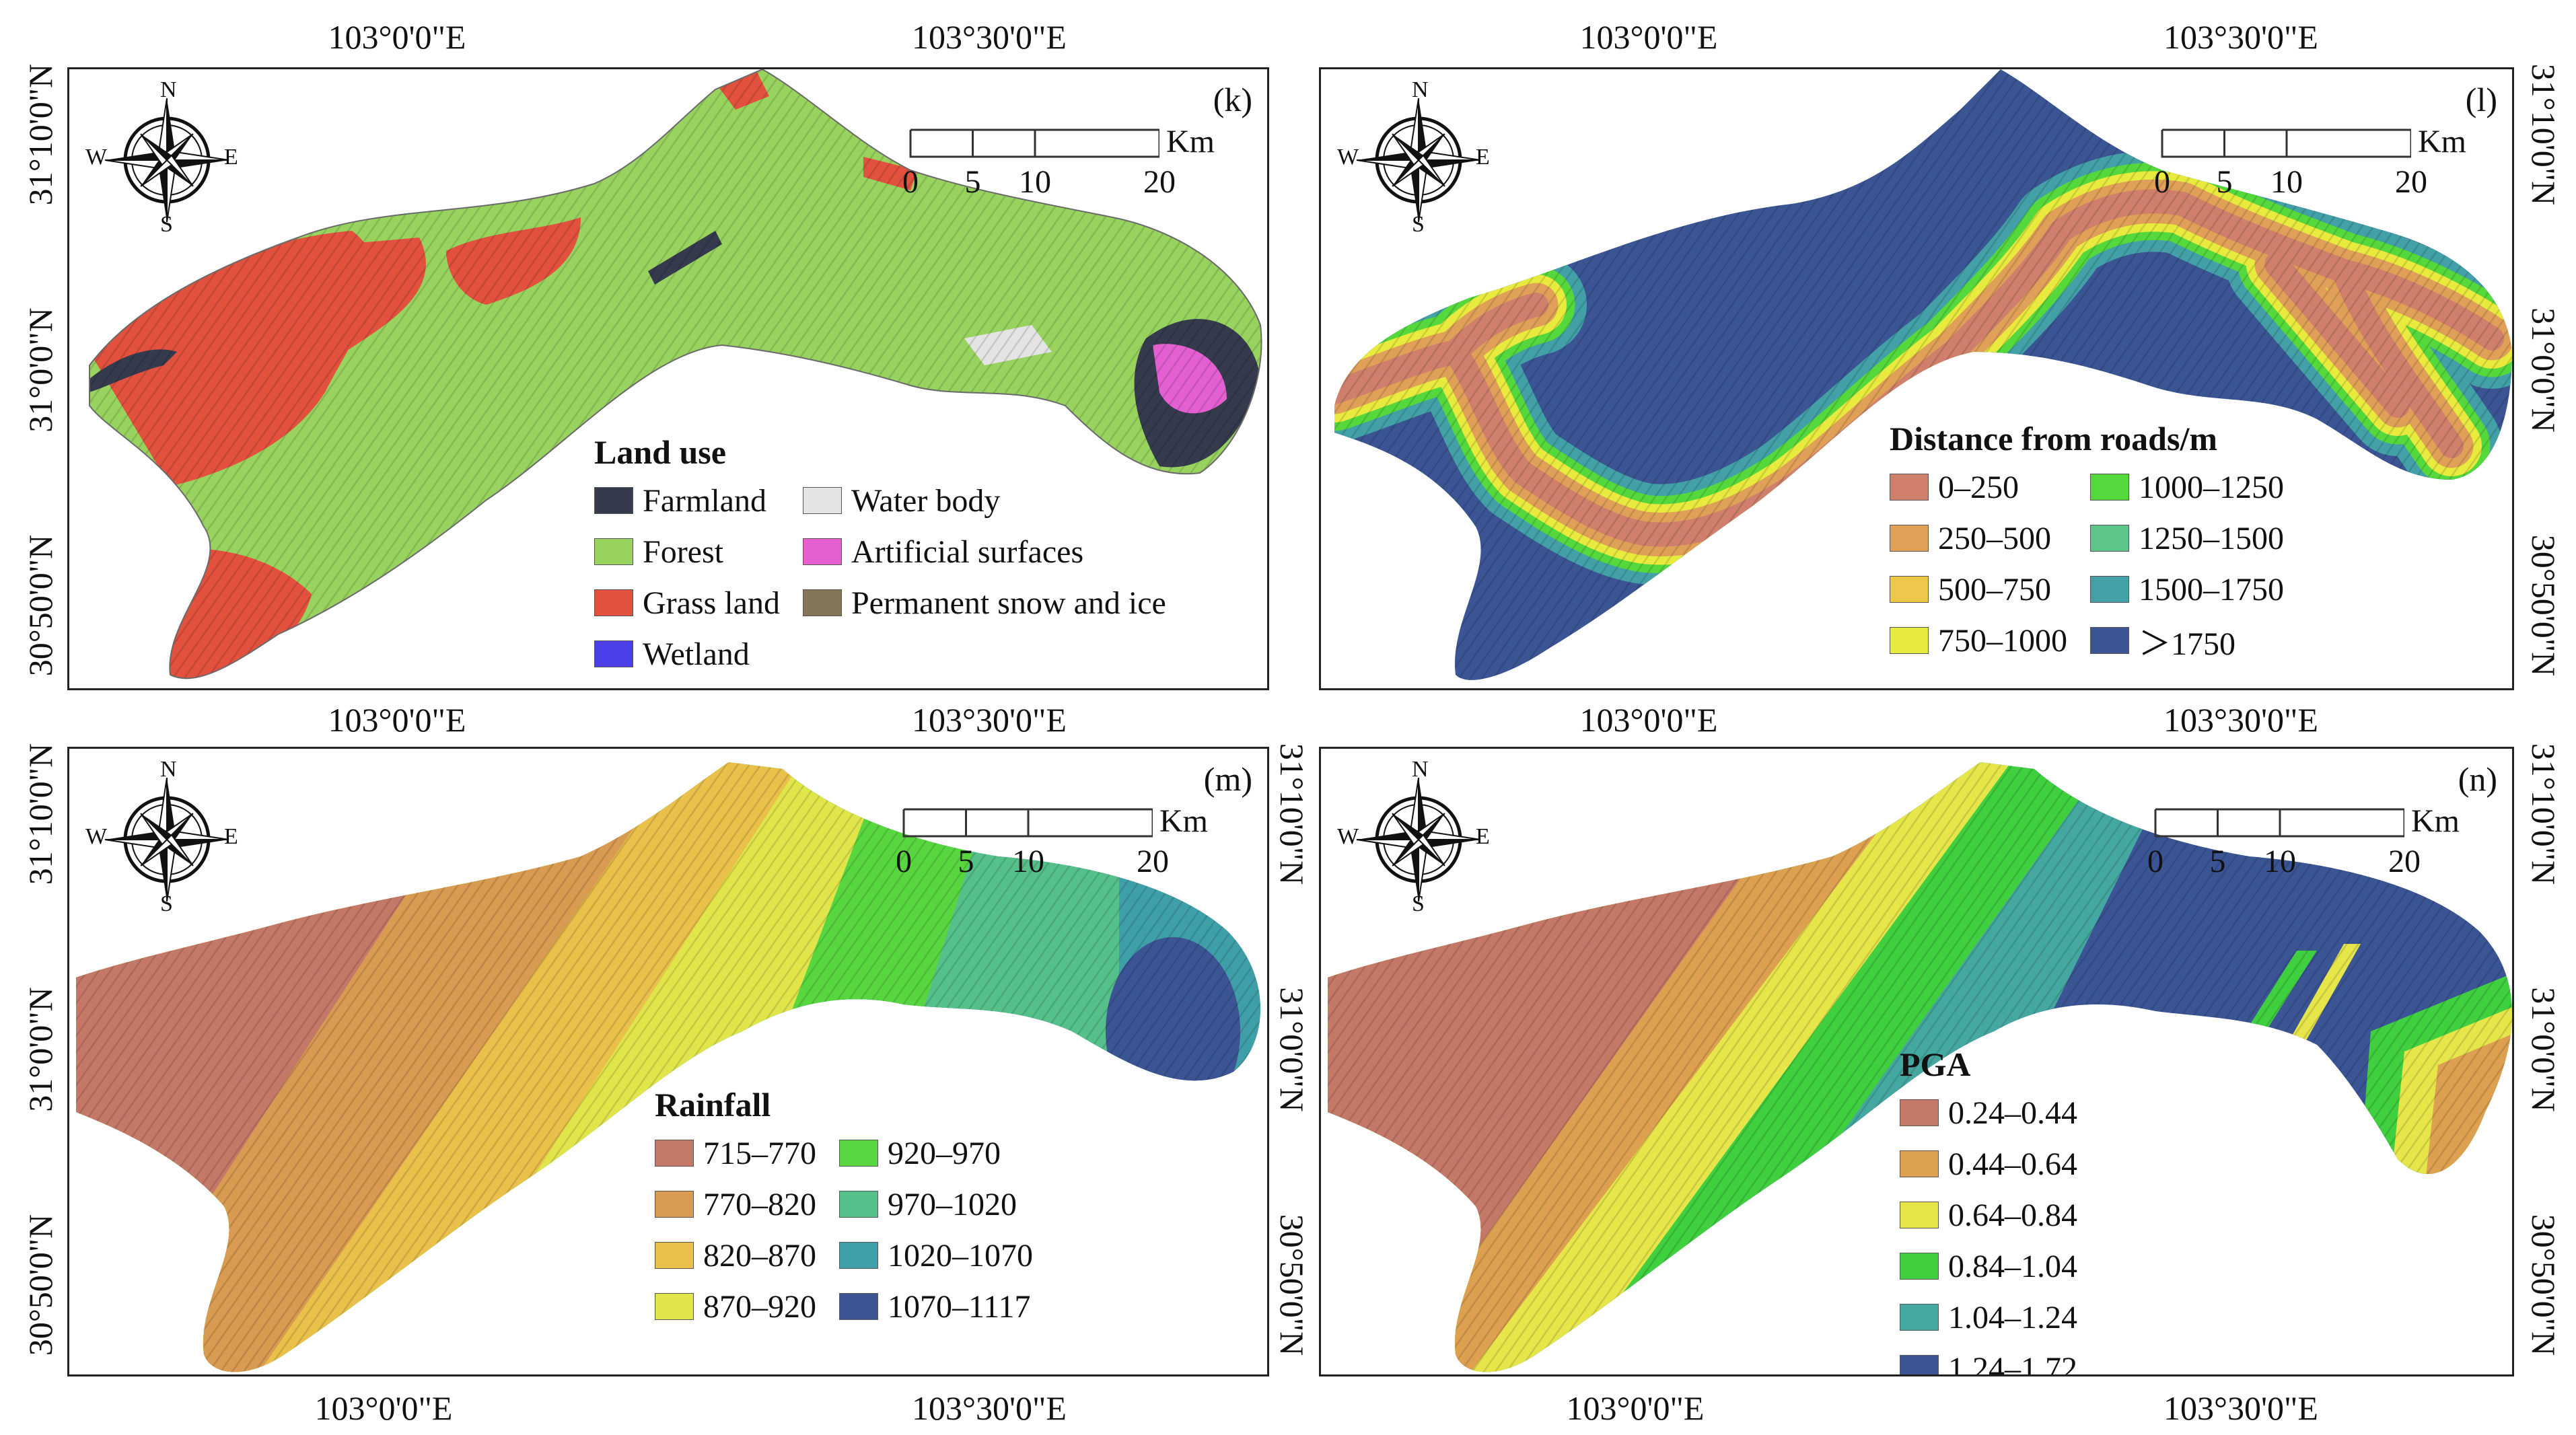  I want to click on legend-item: 500–750, so click(1978, 589).